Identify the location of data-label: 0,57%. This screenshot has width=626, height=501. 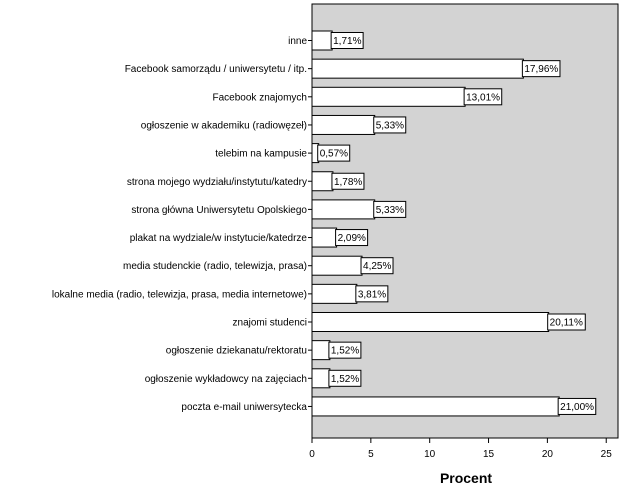
(334, 154).